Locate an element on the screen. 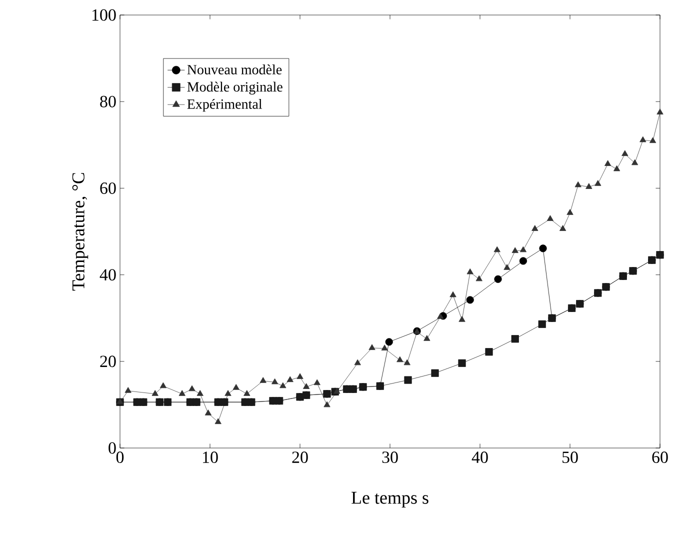 This screenshot has width=676, height=539. x-tick-label: 20 is located at coordinates (300, 458).